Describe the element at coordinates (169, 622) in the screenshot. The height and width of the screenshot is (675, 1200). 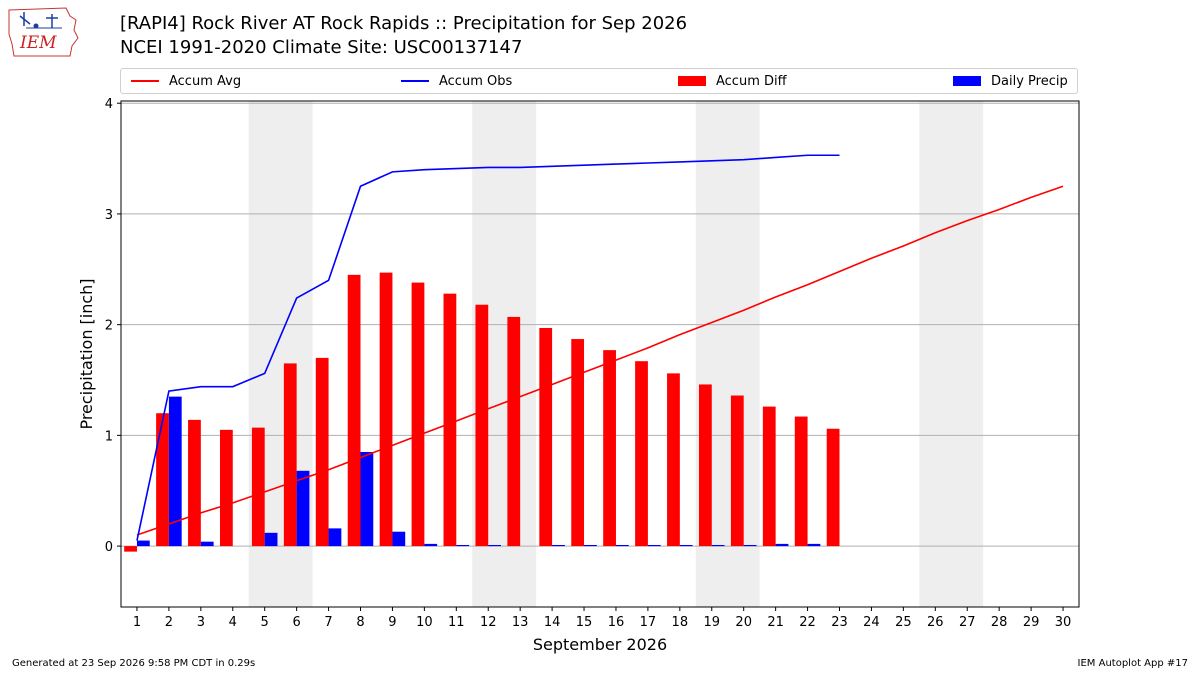
I see `x-tick-label: 2` at that location.